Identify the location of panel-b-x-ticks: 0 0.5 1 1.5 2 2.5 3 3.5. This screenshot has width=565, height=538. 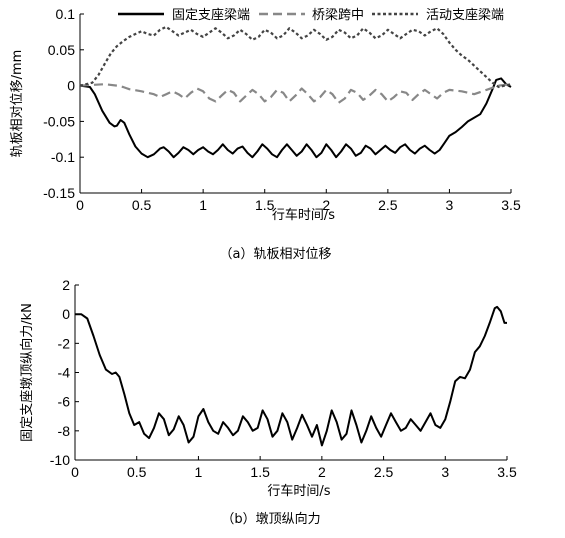
(294, 468).